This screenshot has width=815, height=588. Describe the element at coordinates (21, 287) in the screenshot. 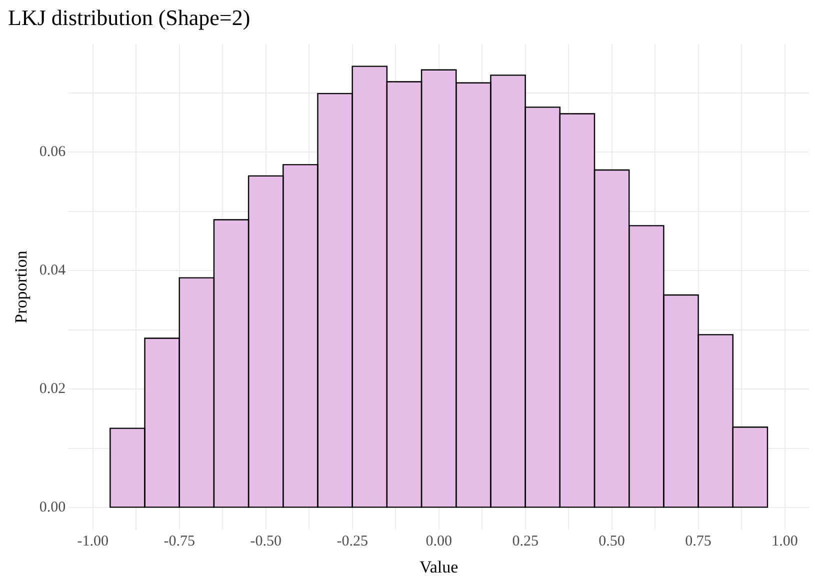

I see `y-axis-title: Proportion` at that location.